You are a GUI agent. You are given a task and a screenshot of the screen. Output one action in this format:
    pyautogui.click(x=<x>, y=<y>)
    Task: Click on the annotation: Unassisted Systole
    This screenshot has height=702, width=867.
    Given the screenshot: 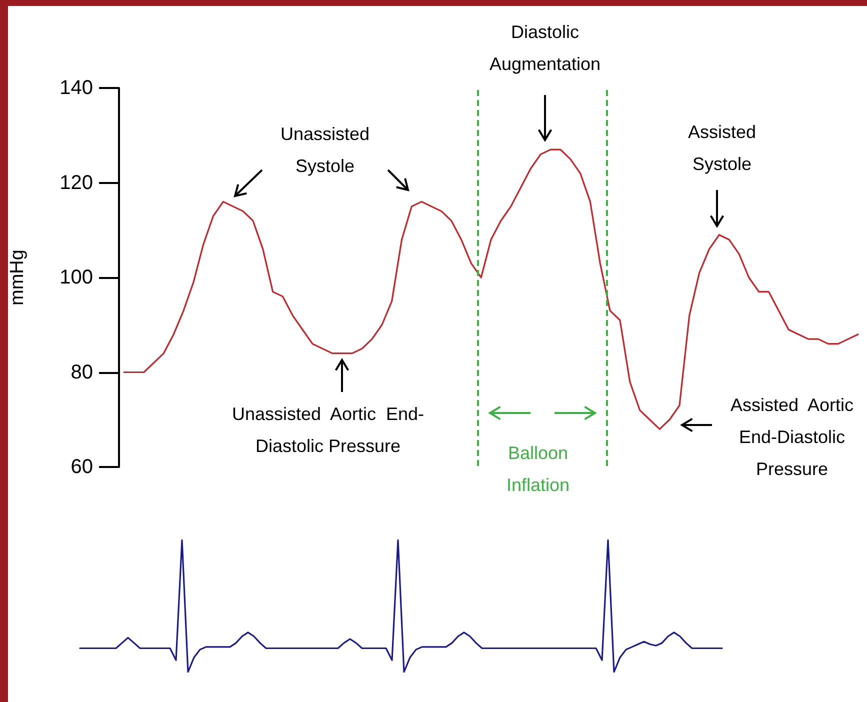 What is the action you would take?
    pyautogui.click(x=325, y=150)
    